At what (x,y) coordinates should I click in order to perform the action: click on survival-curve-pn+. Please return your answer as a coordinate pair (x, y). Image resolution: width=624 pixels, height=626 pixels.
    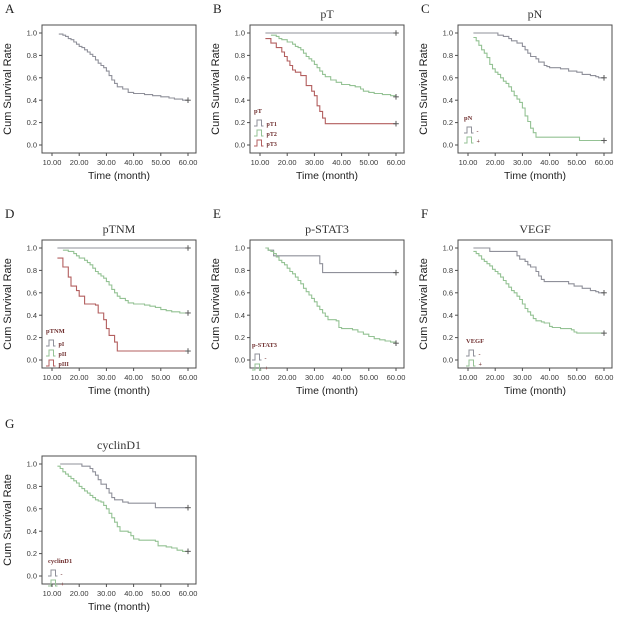
    Looking at the image, I should click on (538, 89).